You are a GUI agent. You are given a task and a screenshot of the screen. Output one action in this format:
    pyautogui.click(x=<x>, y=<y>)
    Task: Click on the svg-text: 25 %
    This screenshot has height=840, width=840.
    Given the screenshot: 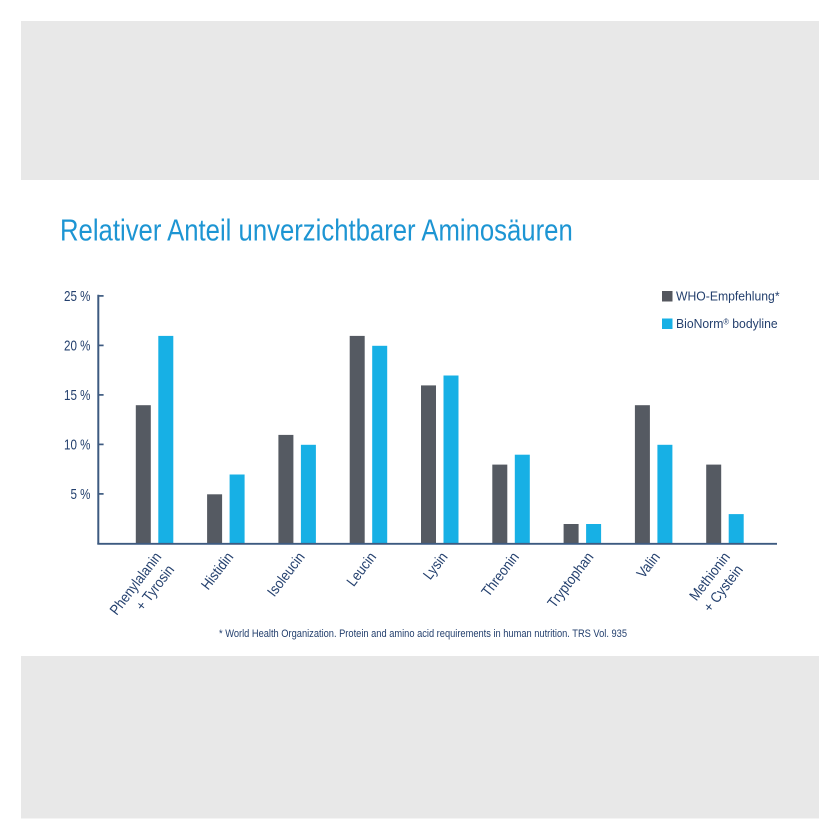 What is the action you would take?
    pyautogui.click(x=77, y=296)
    